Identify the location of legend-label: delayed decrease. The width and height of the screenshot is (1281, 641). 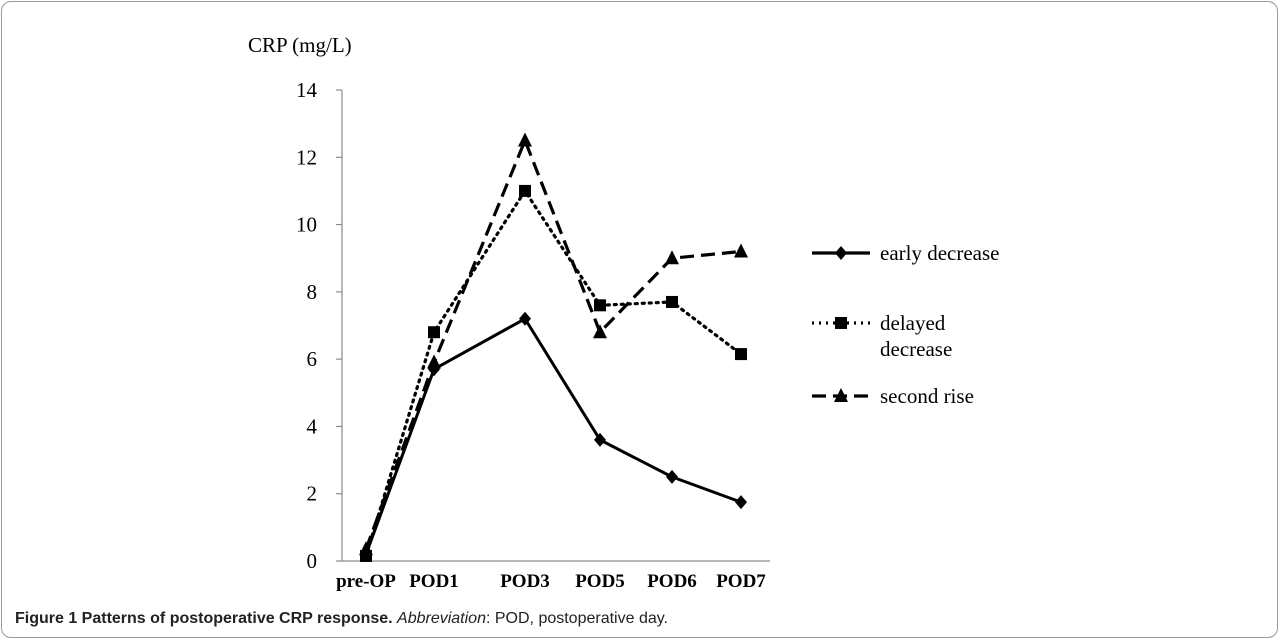
(916, 336).